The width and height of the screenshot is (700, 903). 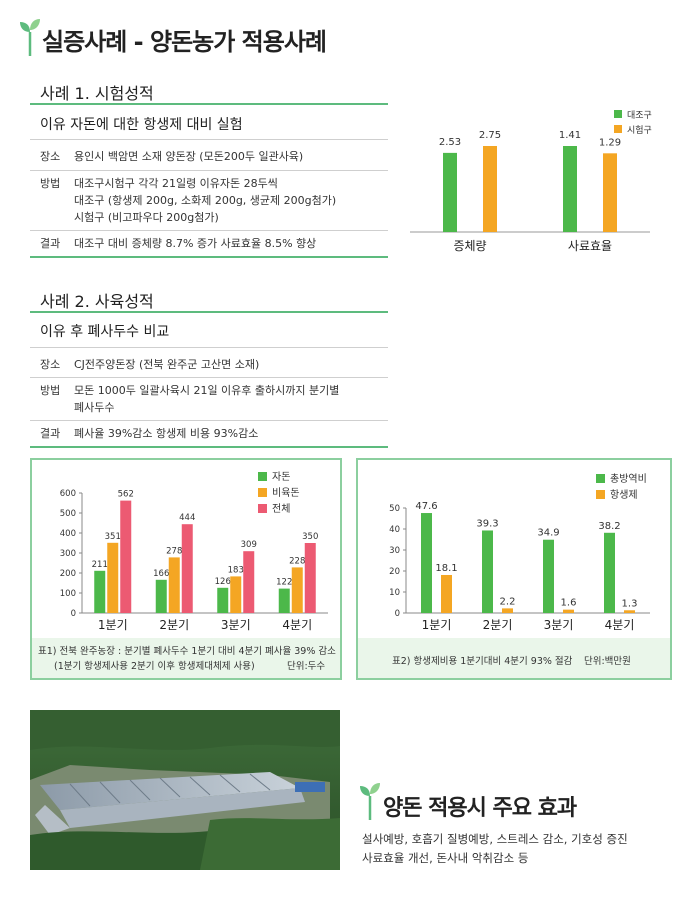 I want to click on case1-result-row: 결과 대조구 대비 증체량 8.7% 증가 사료효율 8.5% 향상, so click(x=217, y=243).